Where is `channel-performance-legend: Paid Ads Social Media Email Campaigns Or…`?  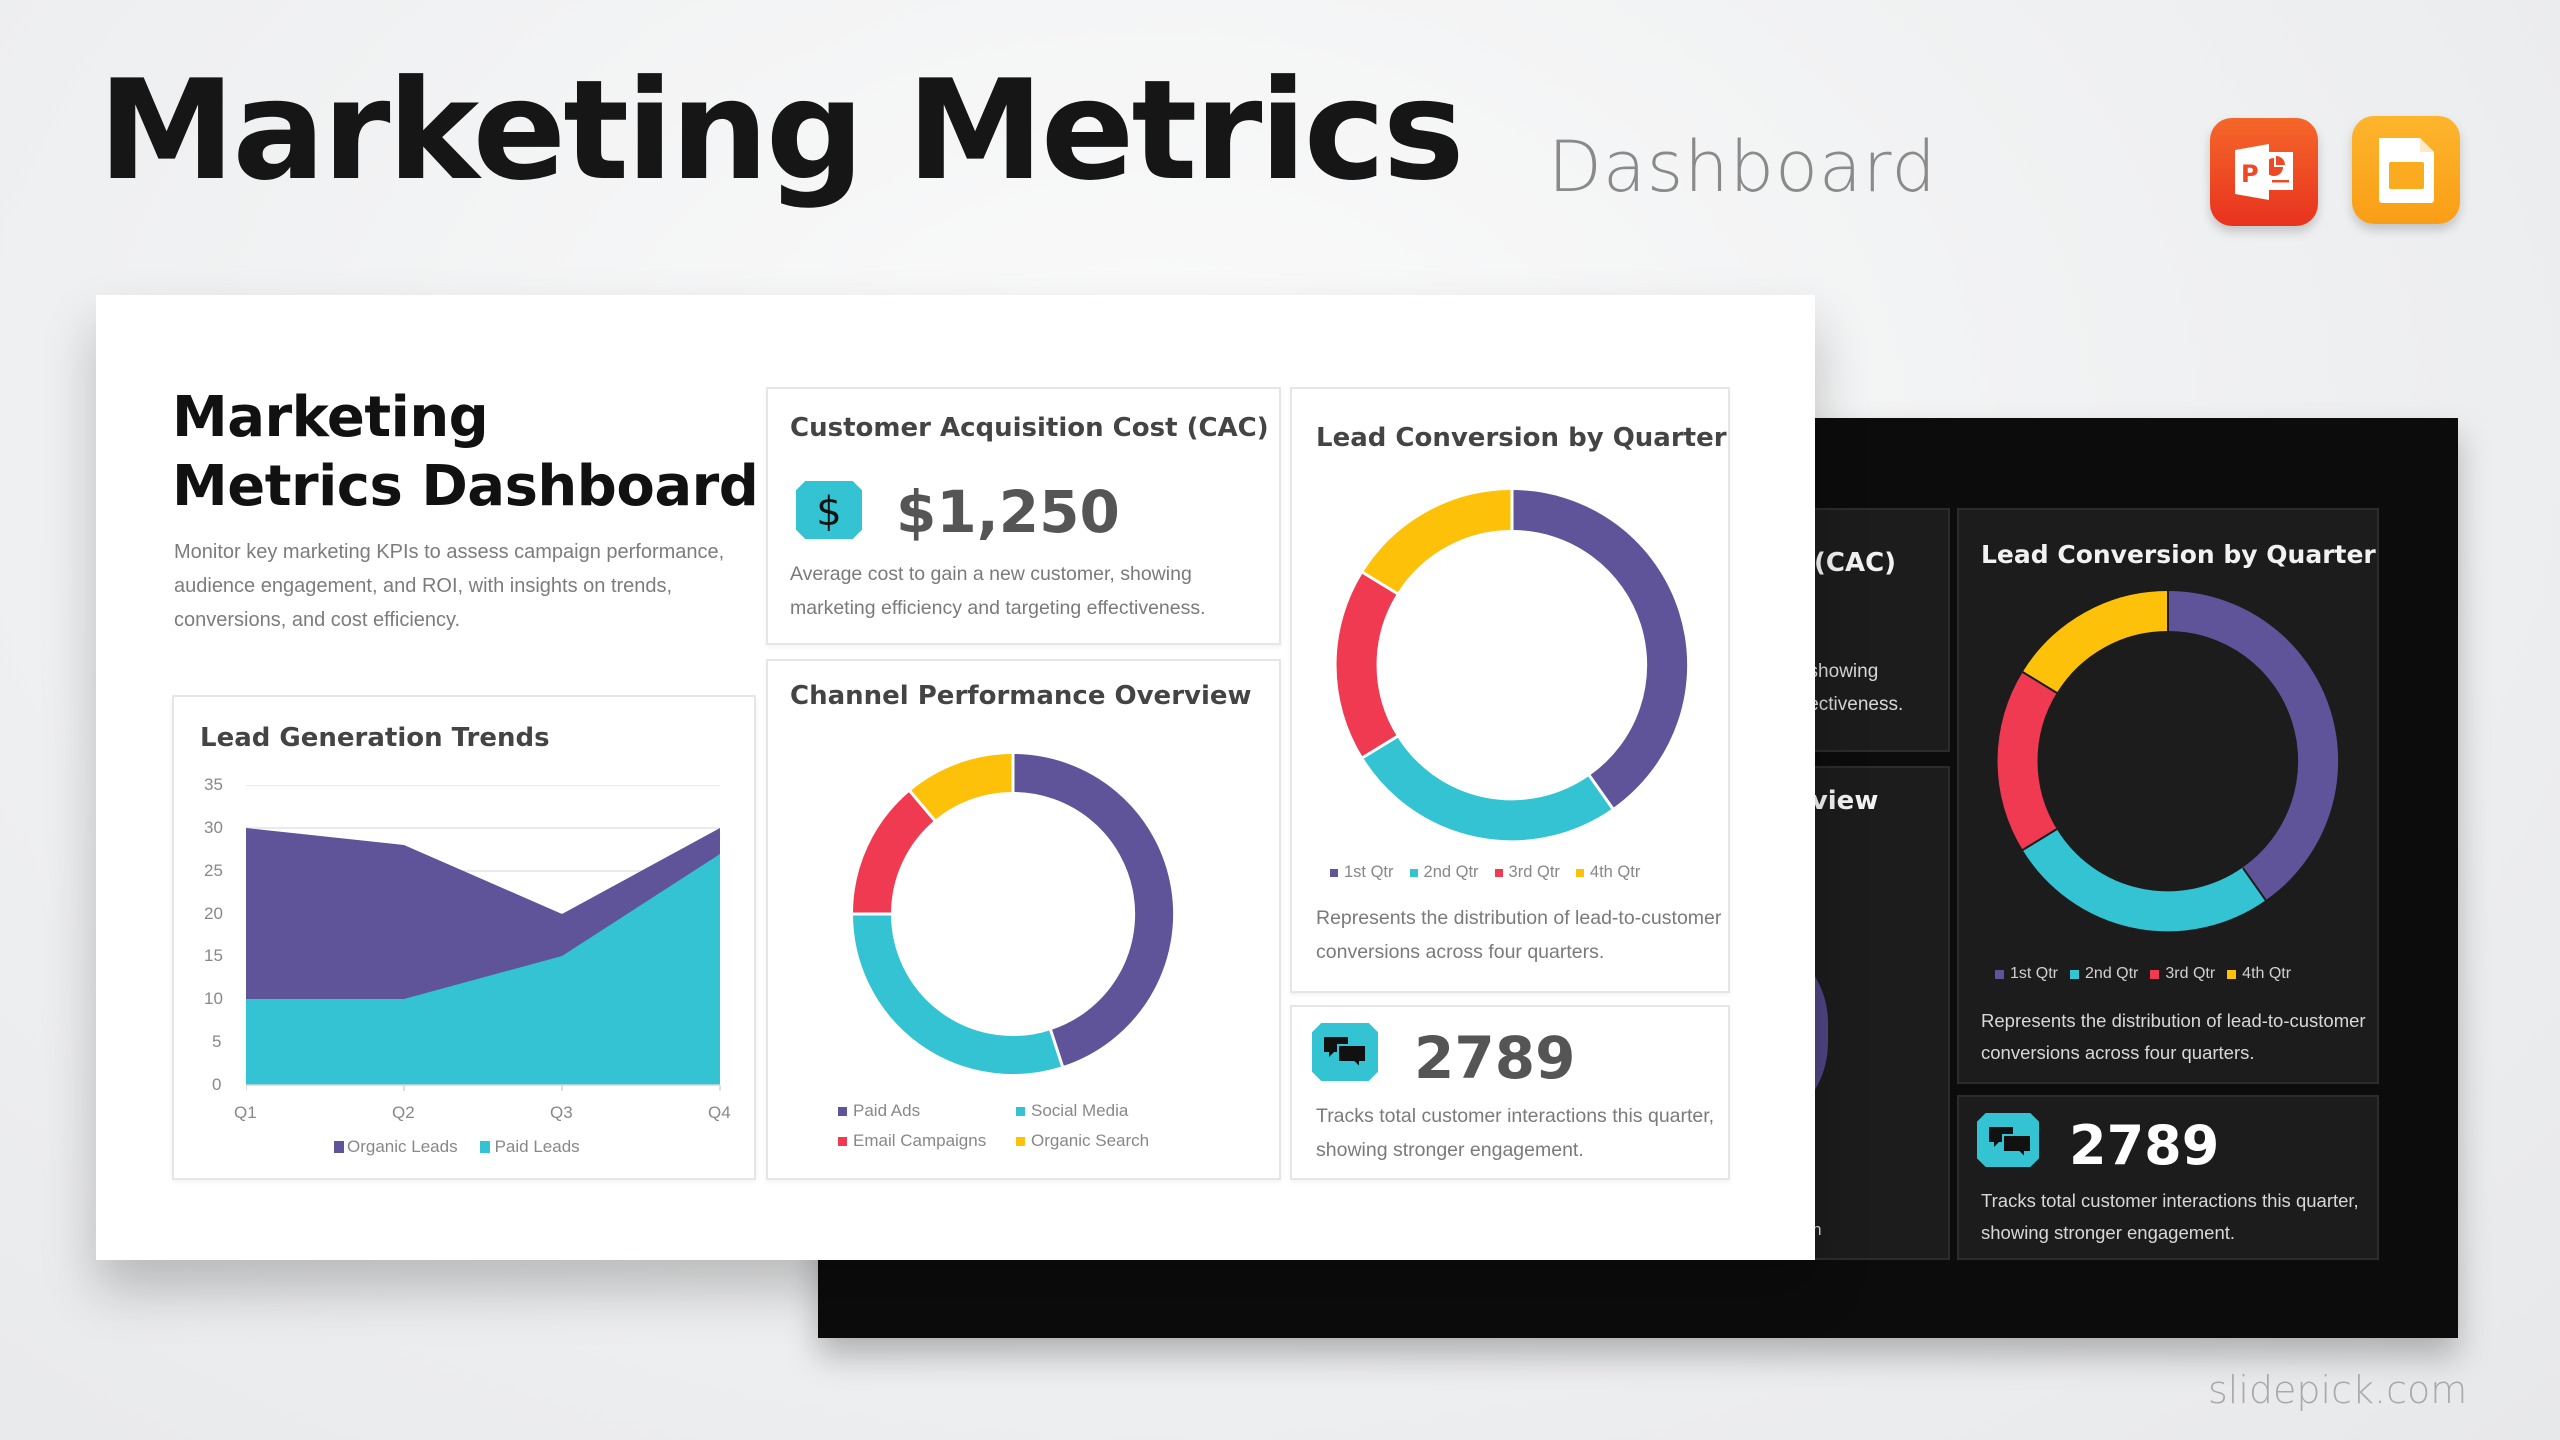 channel-performance-legend: Paid Ads Social Media Email Campaigns Or… is located at coordinates (1028, 1126).